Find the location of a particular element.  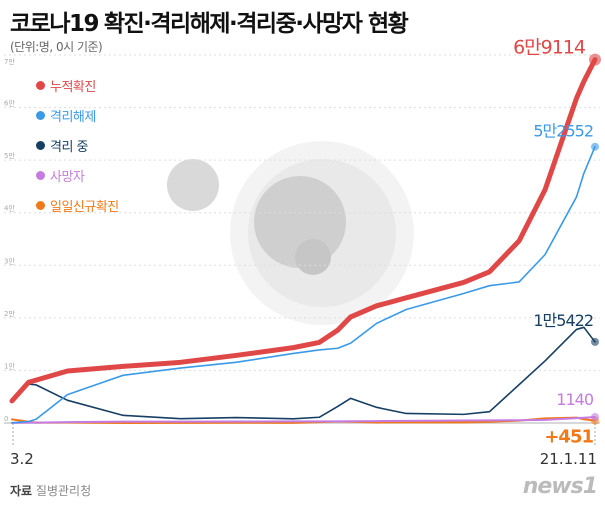

y-tick-label: 2만 is located at coordinates (9, 313).